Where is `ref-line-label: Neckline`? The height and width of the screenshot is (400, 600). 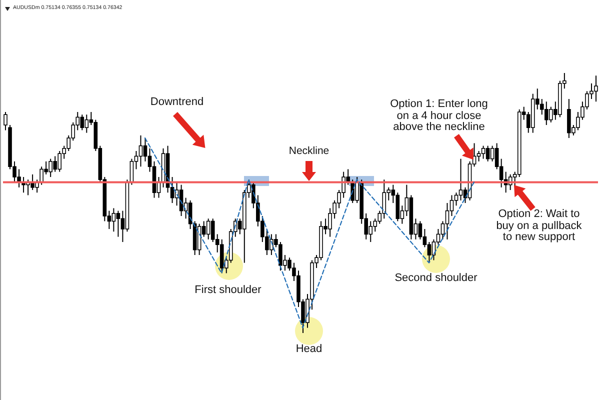 ref-line-label: Neckline is located at coordinates (309, 151).